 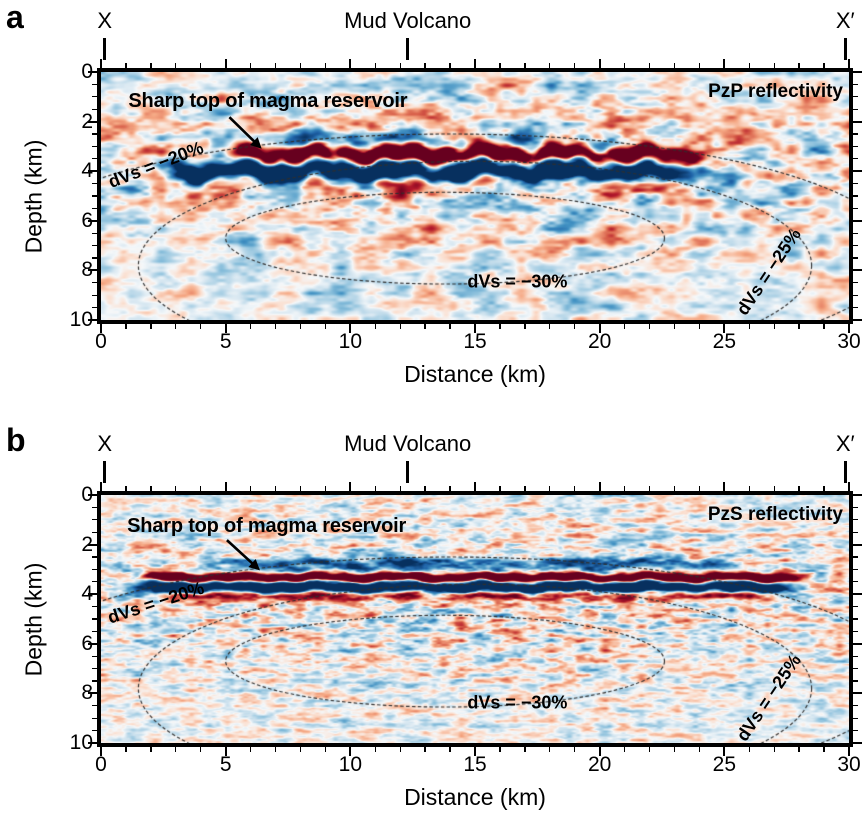 What do you see at coordinates (475, 341) in the screenshot?
I see `x-tick-label: 15` at bounding box center [475, 341].